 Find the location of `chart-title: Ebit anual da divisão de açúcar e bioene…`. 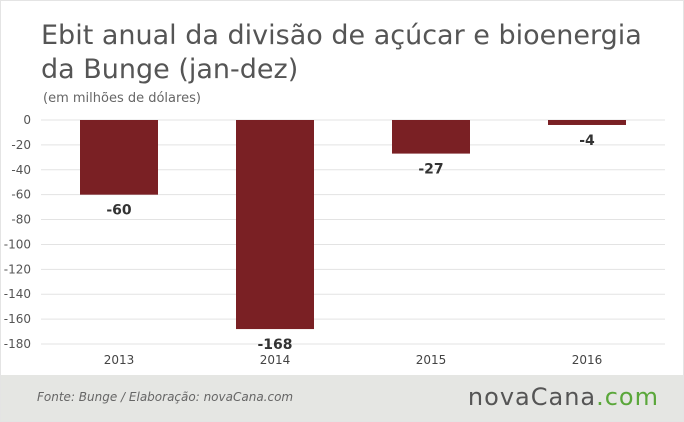

chart-title: Ebit anual da divisão de açúcar e bioene… is located at coordinates (341, 52).